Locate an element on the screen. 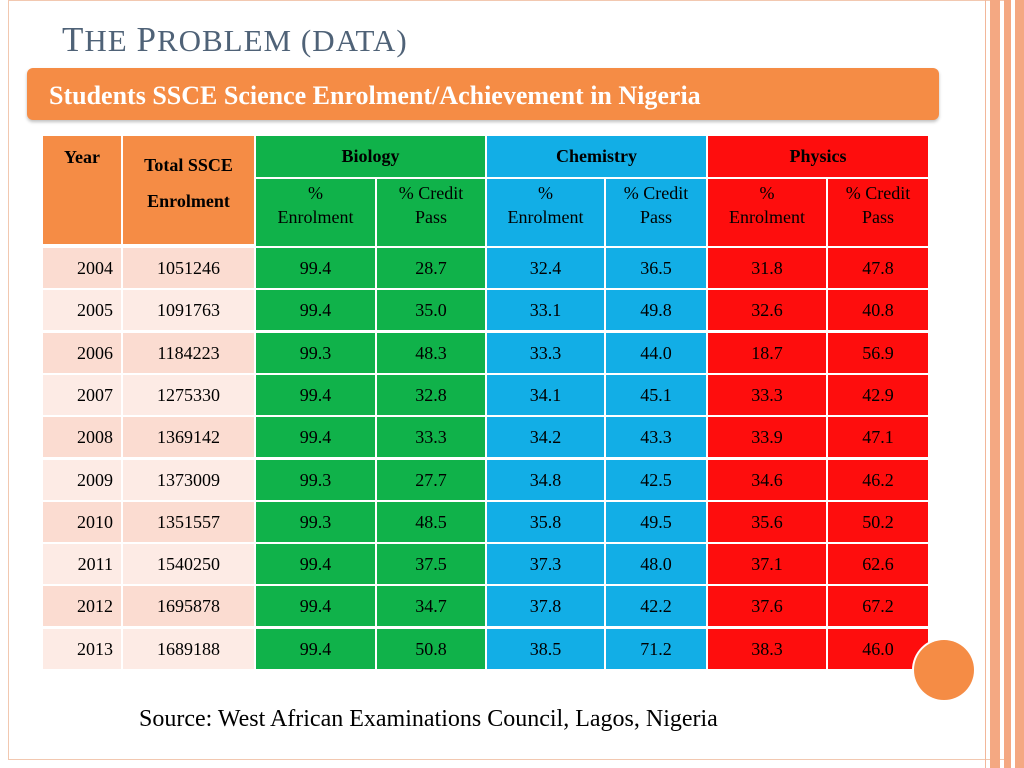 This screenshot has height=768, width=1024. cell-year: 2007 is located at coordinates (83, 396).